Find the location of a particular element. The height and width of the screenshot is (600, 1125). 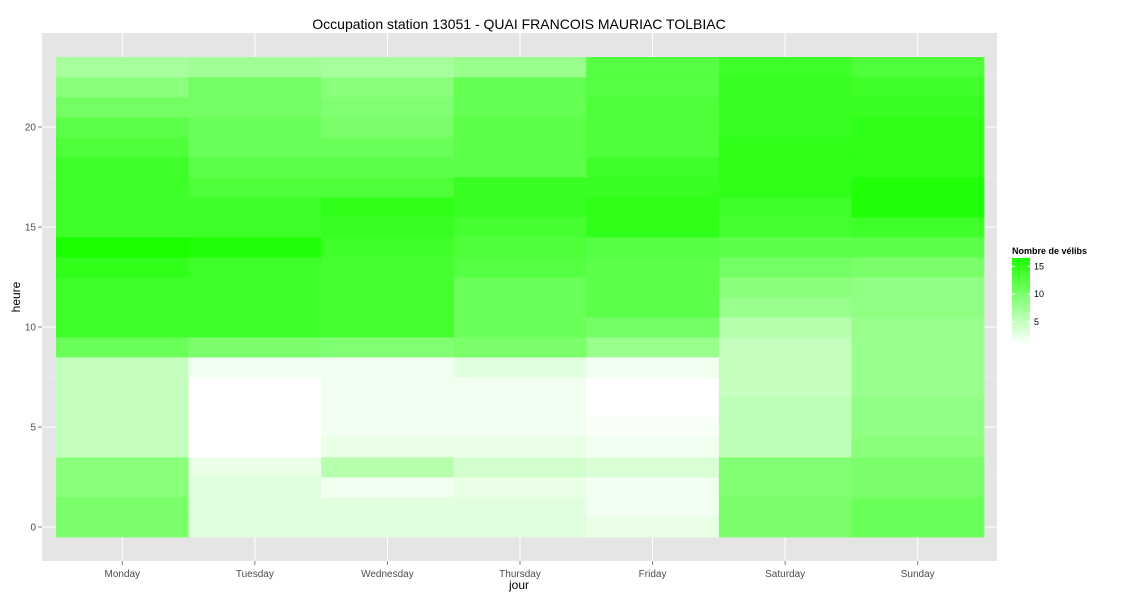

y-axis-ticks: 0 5 10 15 20 is located at coordinates (33, 328).